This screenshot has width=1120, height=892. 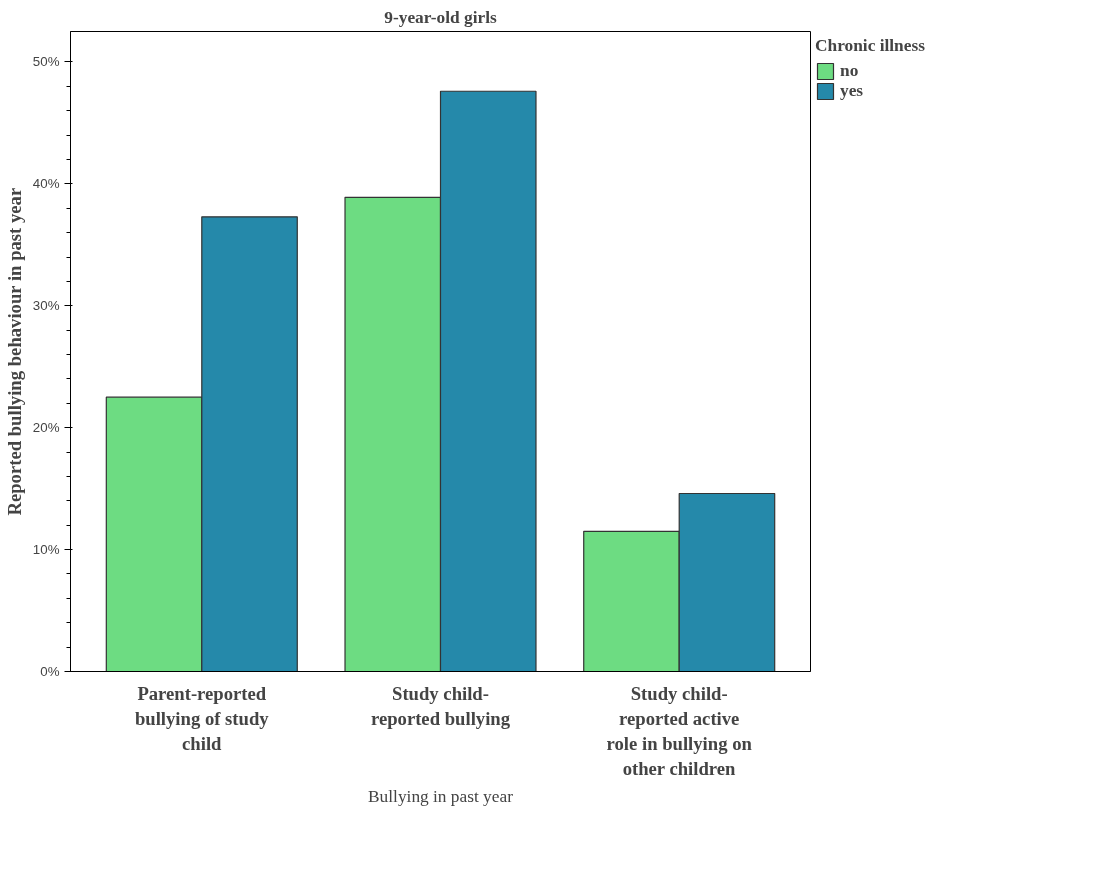 What do you see at coordinates (46, 306) in the screenshot?
I see `y-tick-label: 30%` at bounding box center [46, 306].